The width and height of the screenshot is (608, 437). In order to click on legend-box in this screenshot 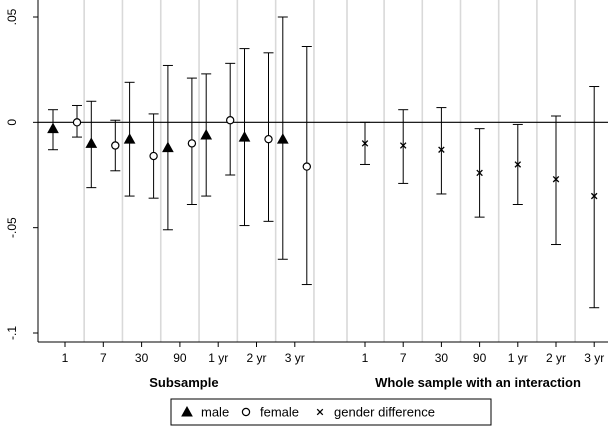, I will do `click(331, 412)`.